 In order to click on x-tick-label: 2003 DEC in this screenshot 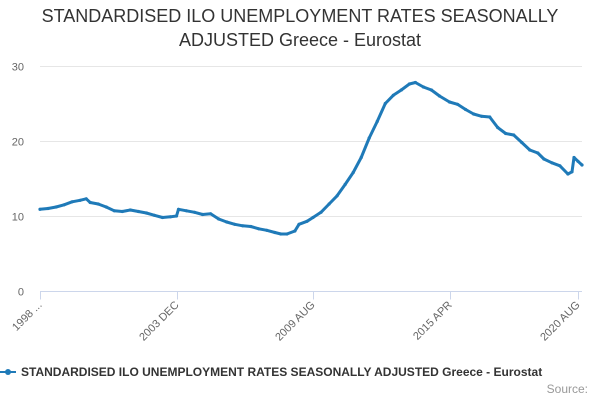, I will do `click(159, 321)`.